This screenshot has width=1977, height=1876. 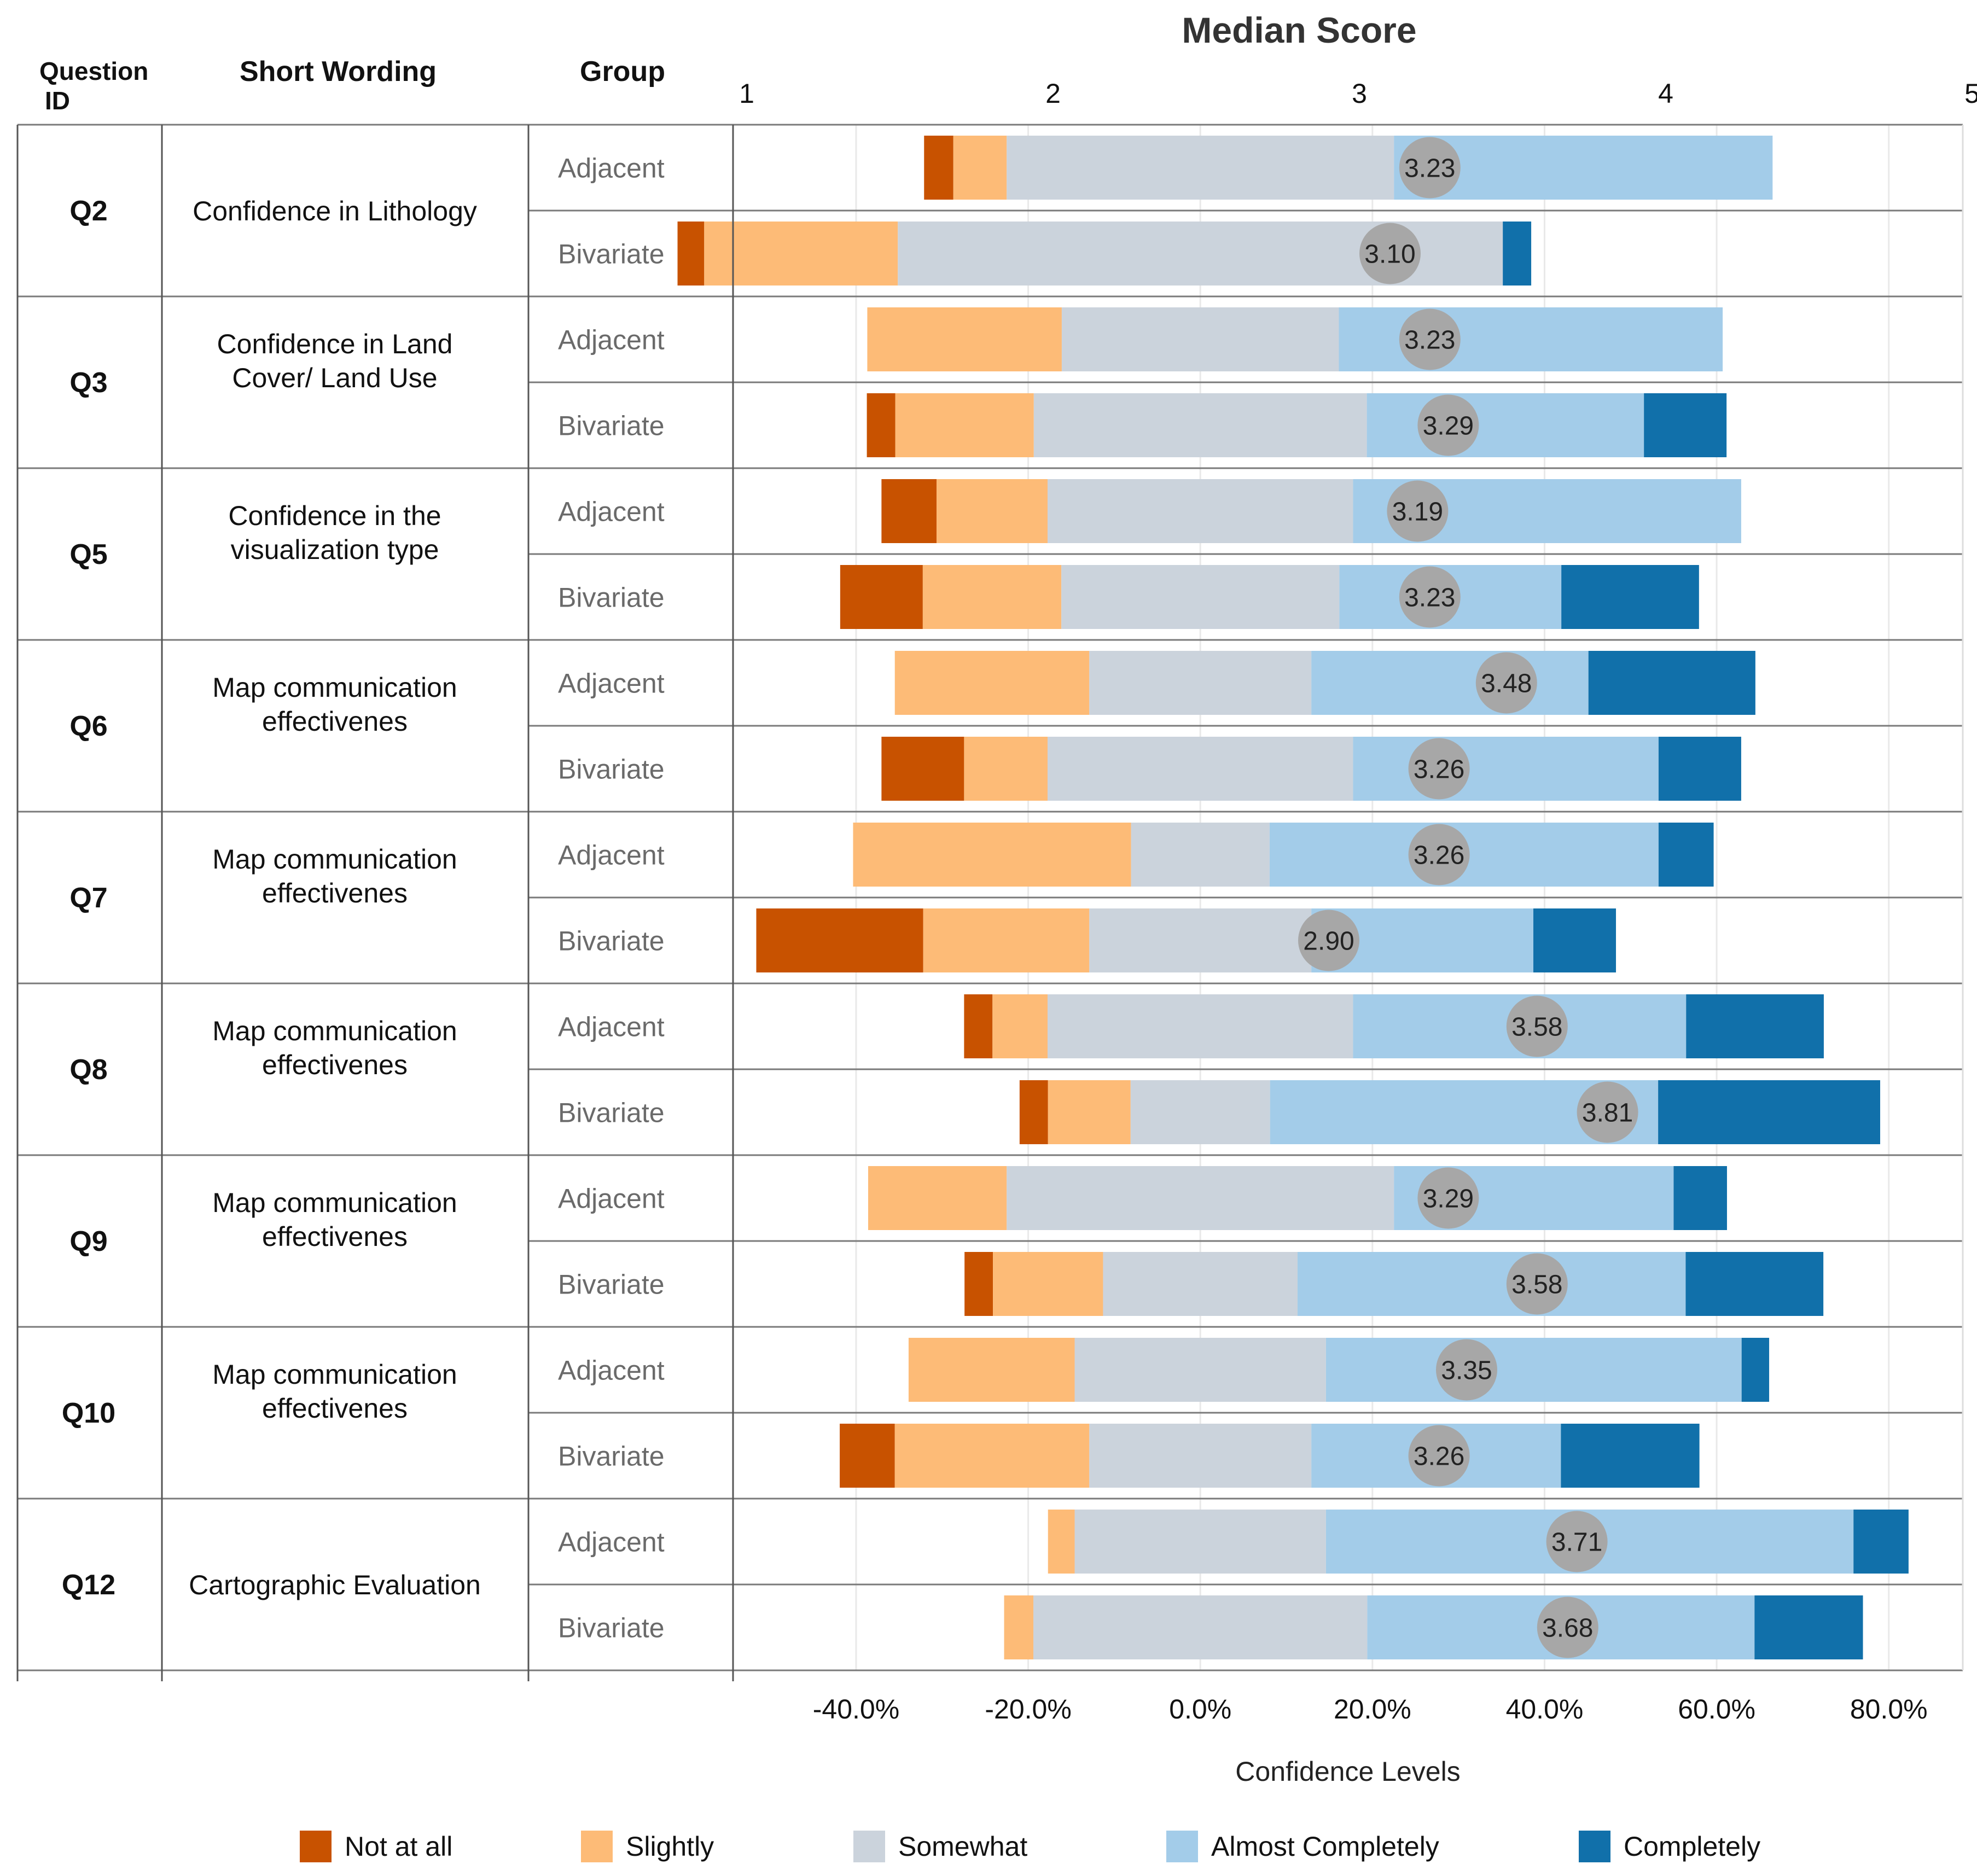 I want to click on median-label: 3.35, so click(x=1467, y=1370).